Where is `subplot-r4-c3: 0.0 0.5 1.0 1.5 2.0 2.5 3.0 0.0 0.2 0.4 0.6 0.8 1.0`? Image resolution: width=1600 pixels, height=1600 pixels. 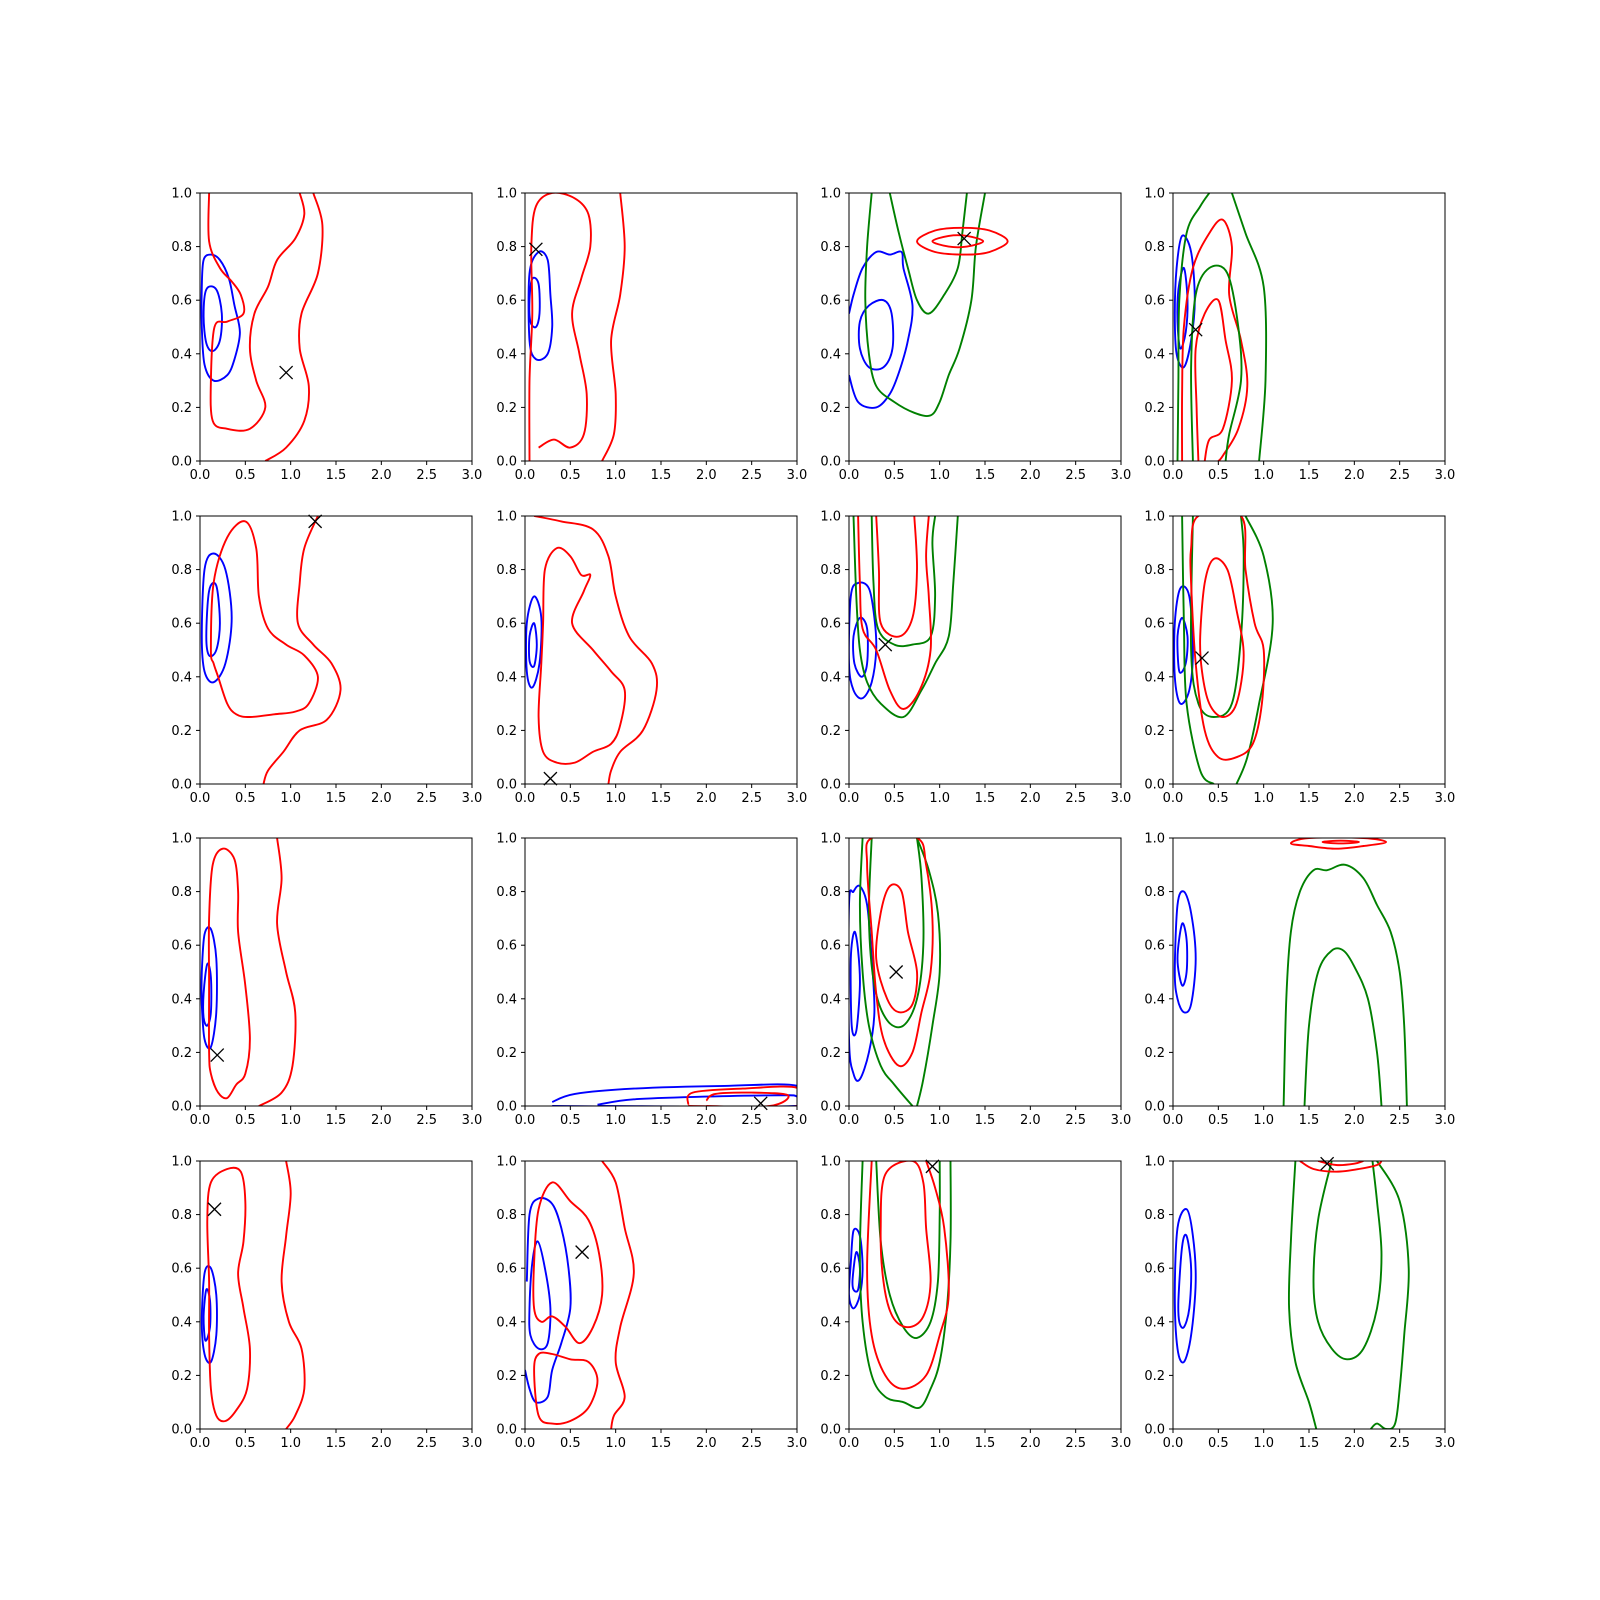
subplot-r4-c3: 0.0 0.5 1.0 1.5 2.0 2.5 3.0 0.0 0.2 0.4 0.6 0.8 1.0 is located at coordinates (975, 1303).